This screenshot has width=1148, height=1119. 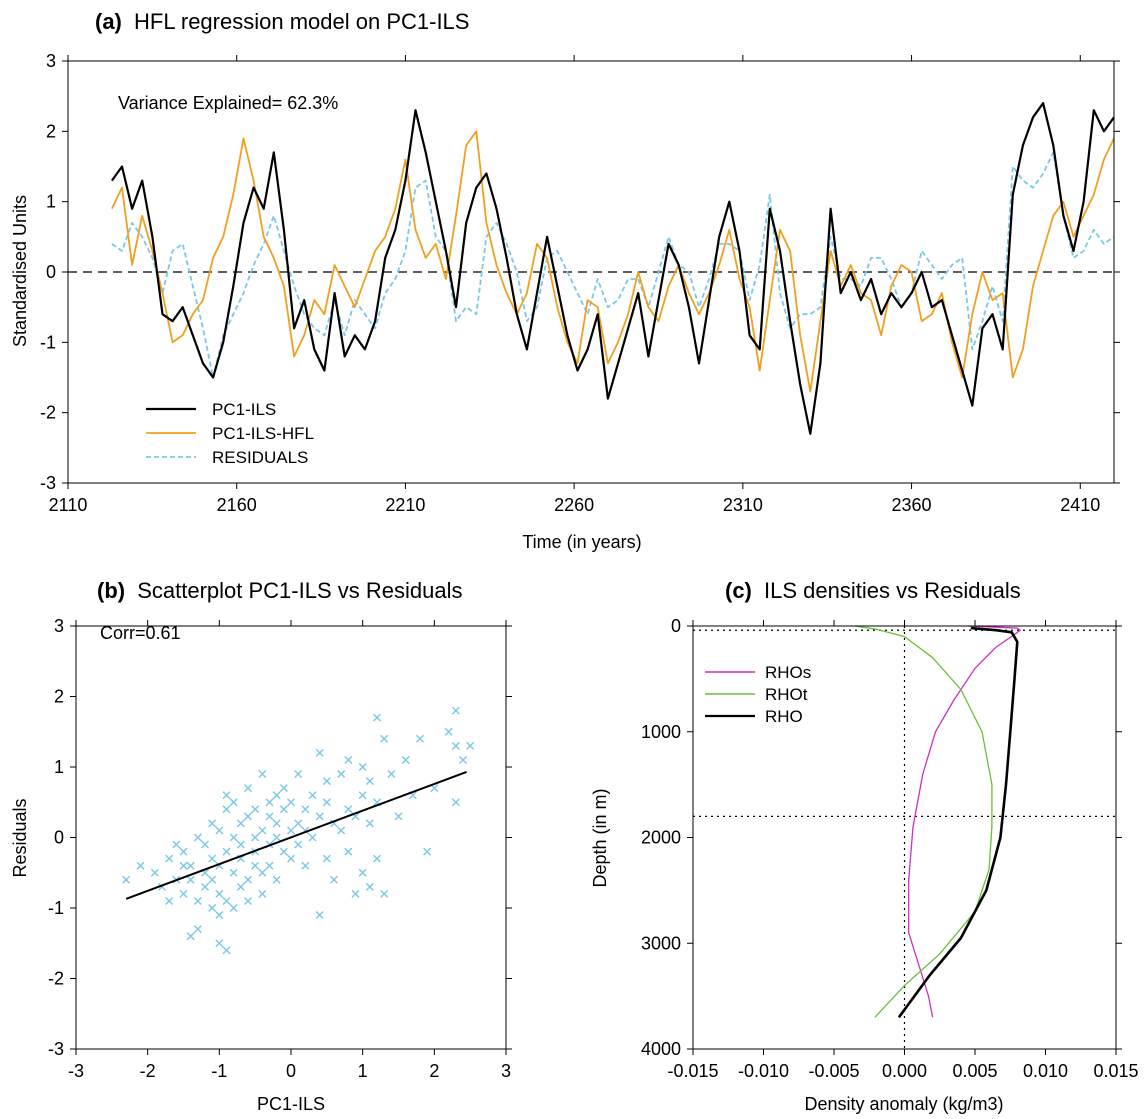 What do you see at coordinates (237, 505) in the screenshot?
I see `x-tick-label: 2160` at bounding box center [237, 505].